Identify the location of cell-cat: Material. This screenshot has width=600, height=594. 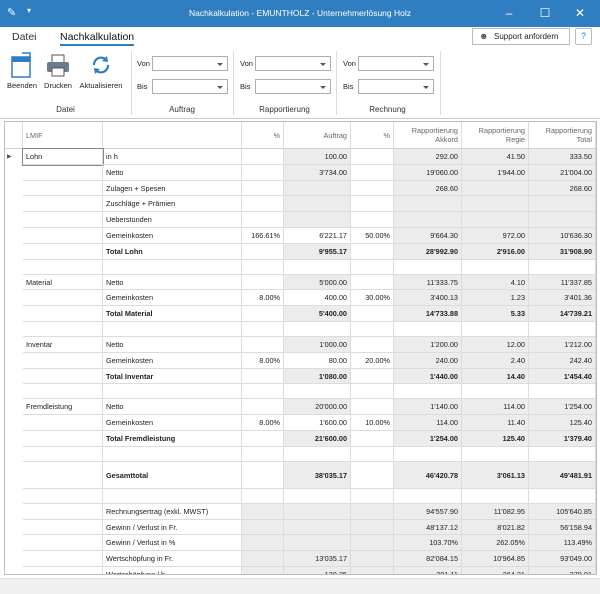
(63, 282).